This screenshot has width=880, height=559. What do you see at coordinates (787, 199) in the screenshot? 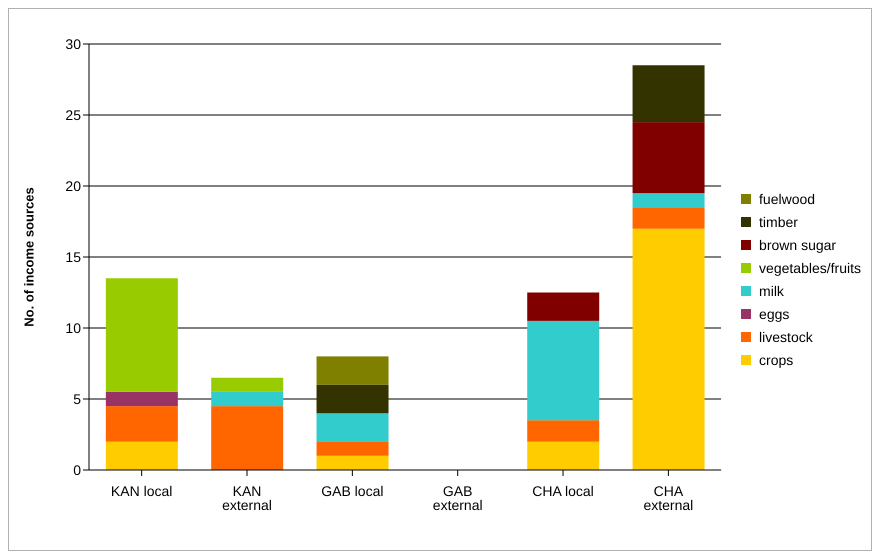
I see `legend-label: fuelwood` at bounding box center [787, 199].